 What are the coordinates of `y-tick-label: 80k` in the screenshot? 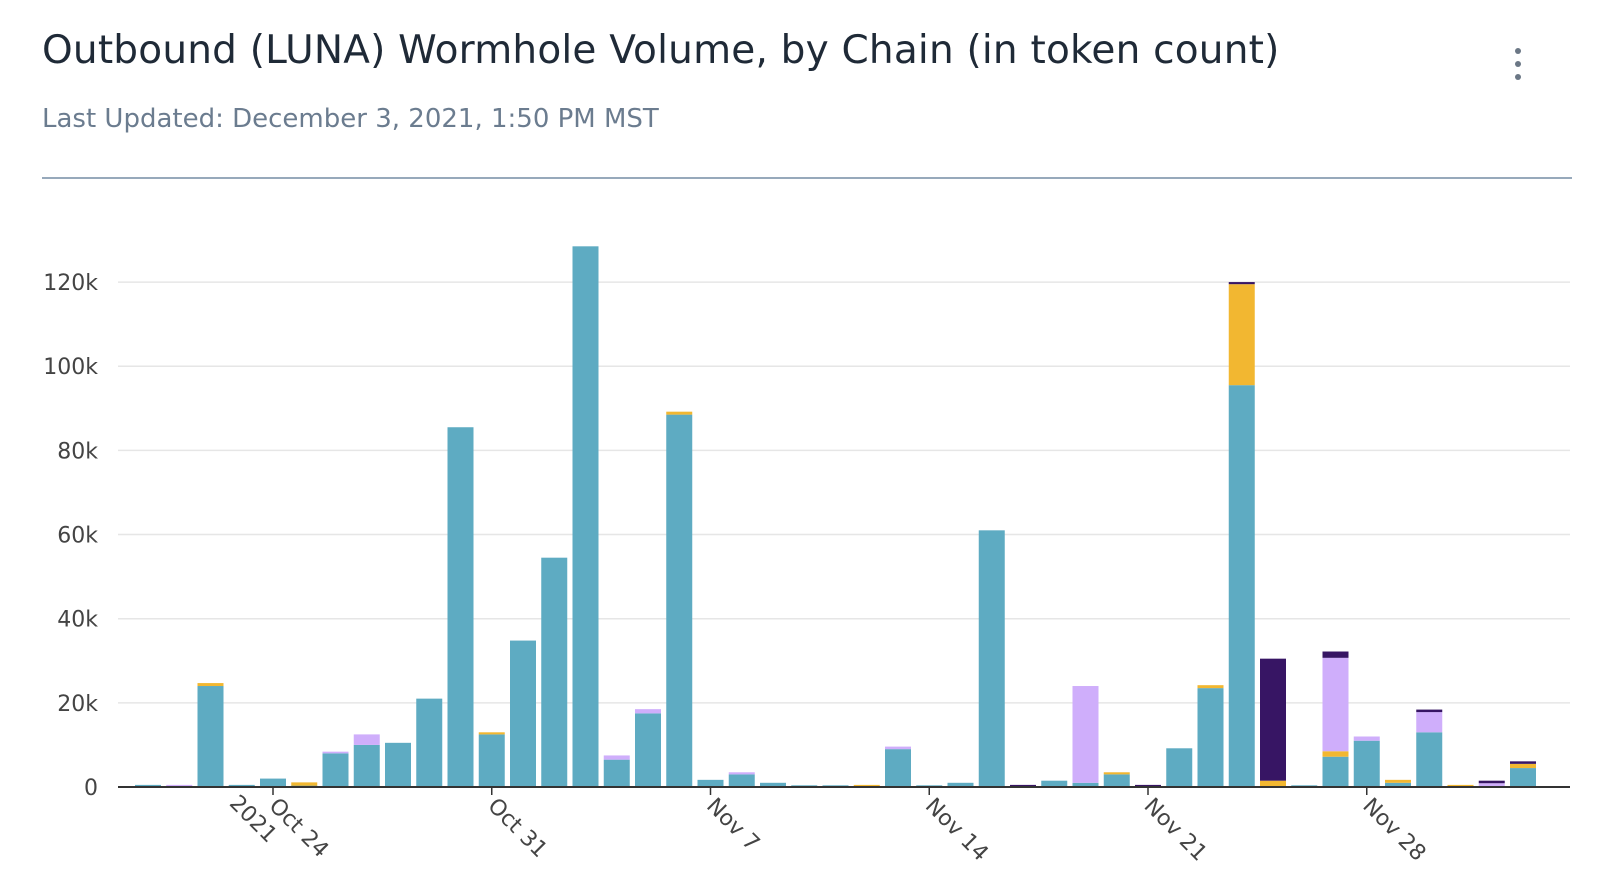 It's located at (77, 451).